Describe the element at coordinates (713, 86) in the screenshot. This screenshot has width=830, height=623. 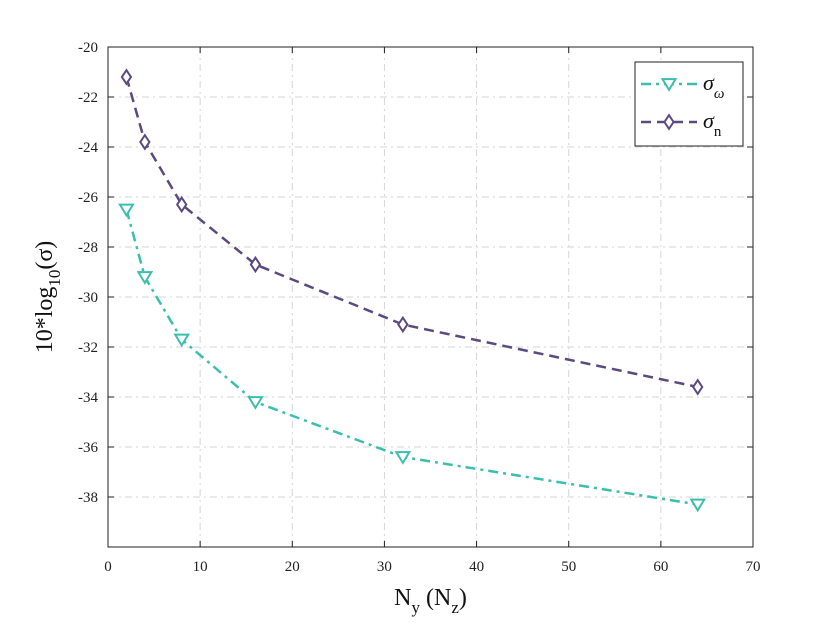
I see `legend-label: σω` at that location.